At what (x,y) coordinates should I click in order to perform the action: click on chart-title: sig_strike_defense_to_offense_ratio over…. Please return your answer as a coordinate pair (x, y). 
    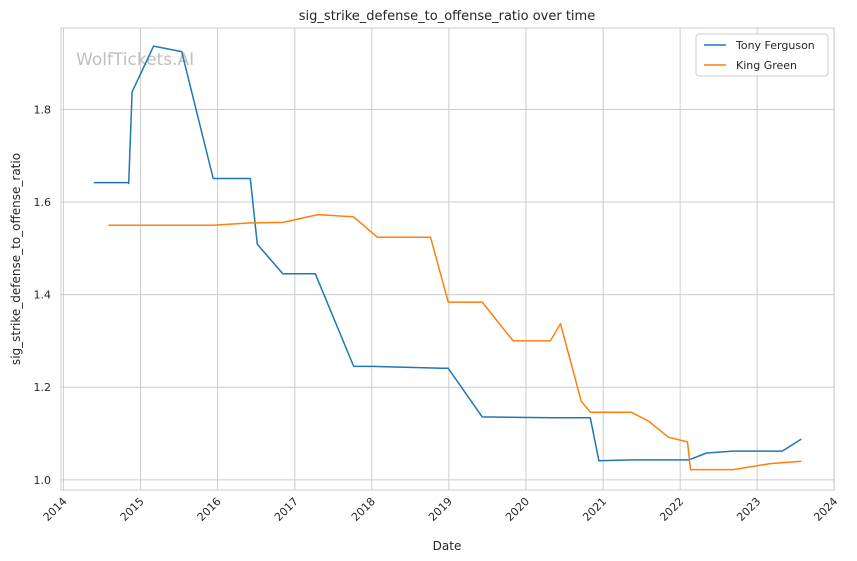
    Looking at the image, I should click on (447, 16).